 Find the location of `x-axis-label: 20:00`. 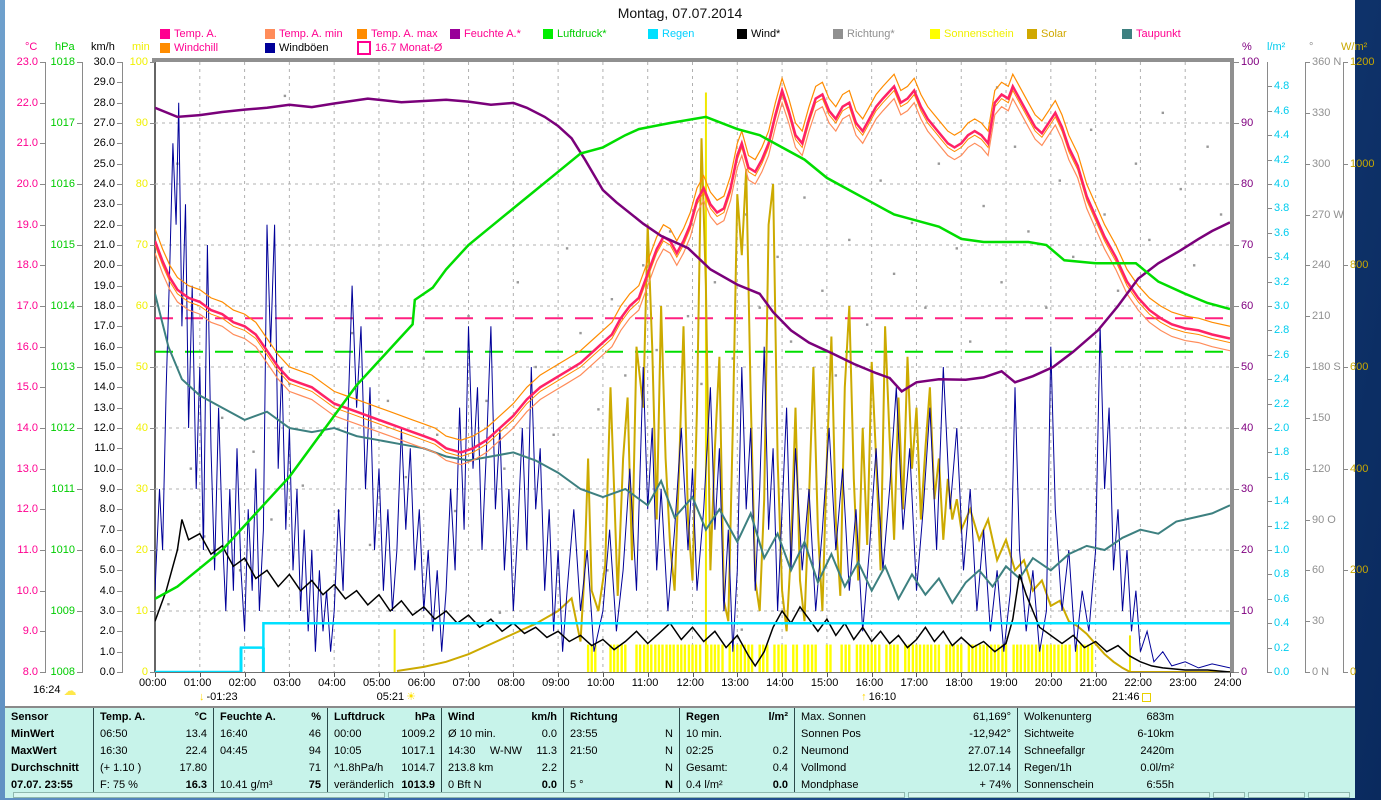

x-axis-label: 20:00 is located at coordinates (1048, 683).